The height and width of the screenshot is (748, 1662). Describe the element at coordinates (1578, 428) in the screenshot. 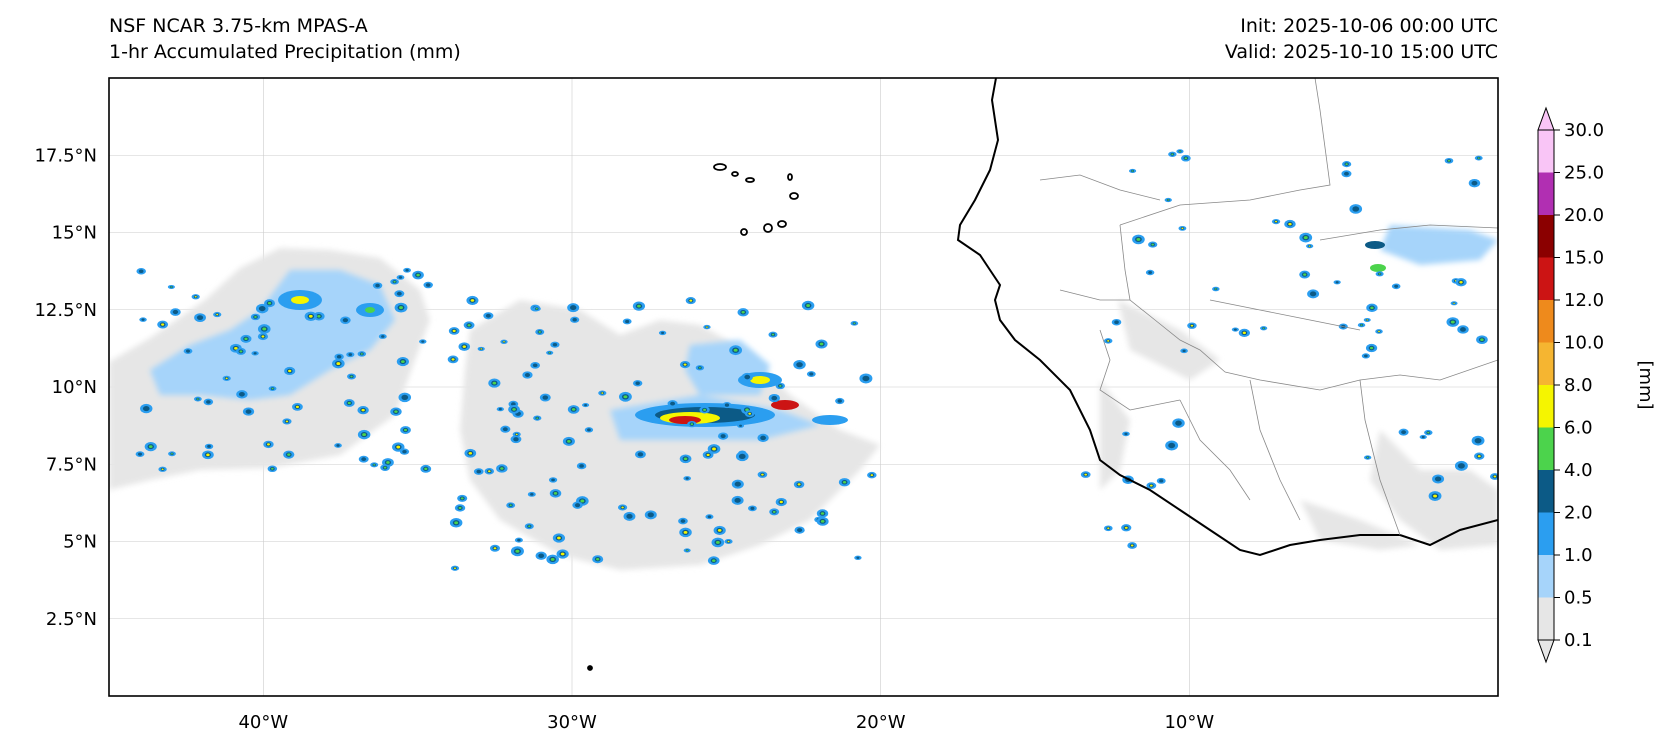

I see `colorbar-tick-label: 6.0` at that location.